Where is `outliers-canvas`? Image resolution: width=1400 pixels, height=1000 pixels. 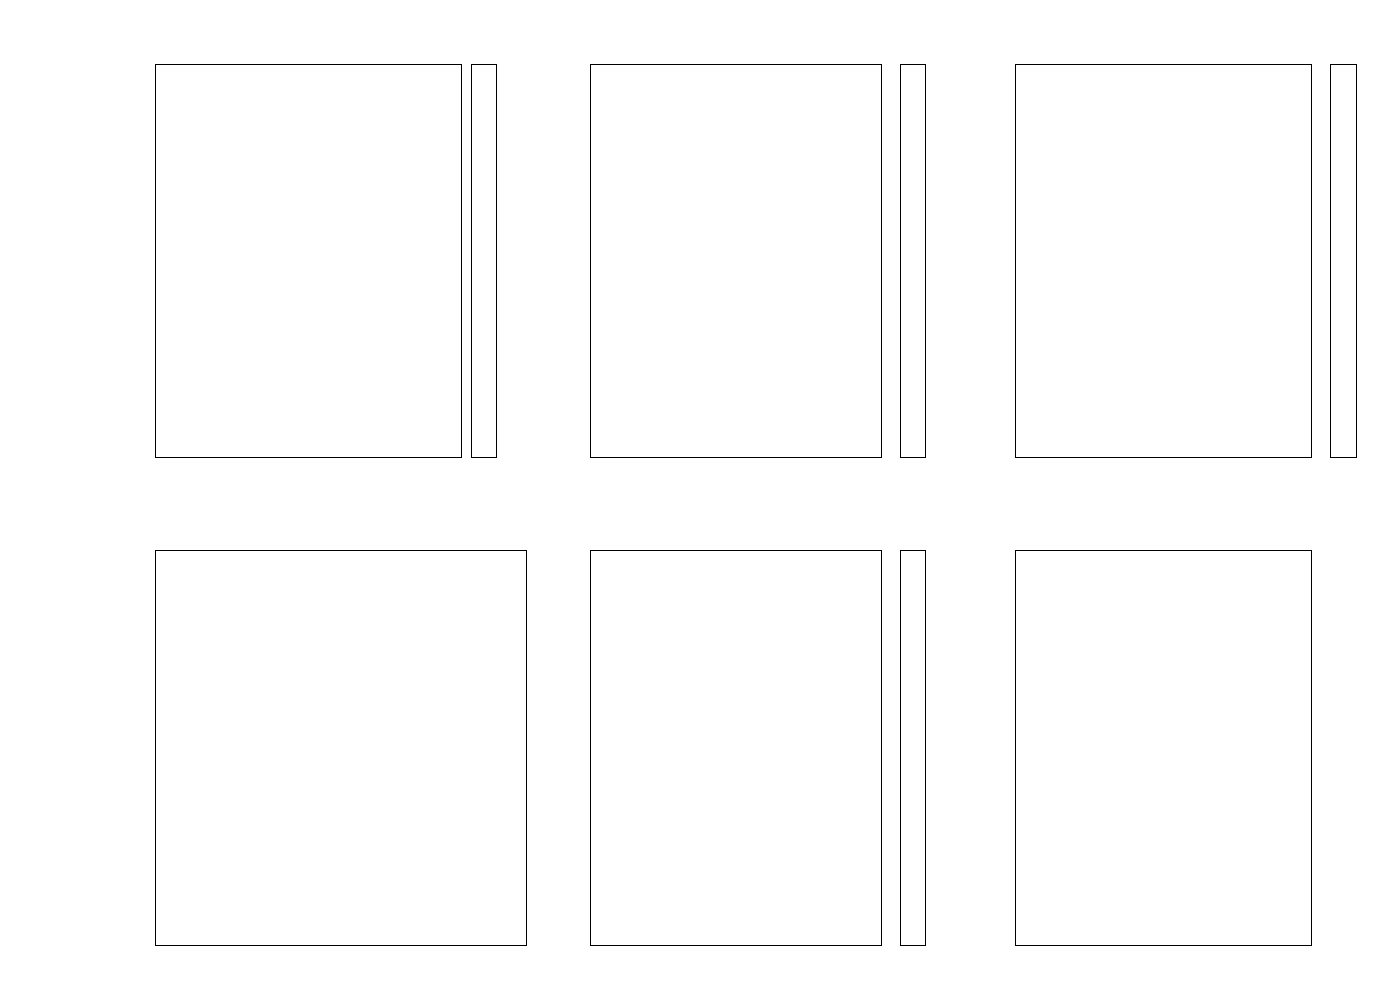 outliers-canvas is located at coordinates (1166, 626).